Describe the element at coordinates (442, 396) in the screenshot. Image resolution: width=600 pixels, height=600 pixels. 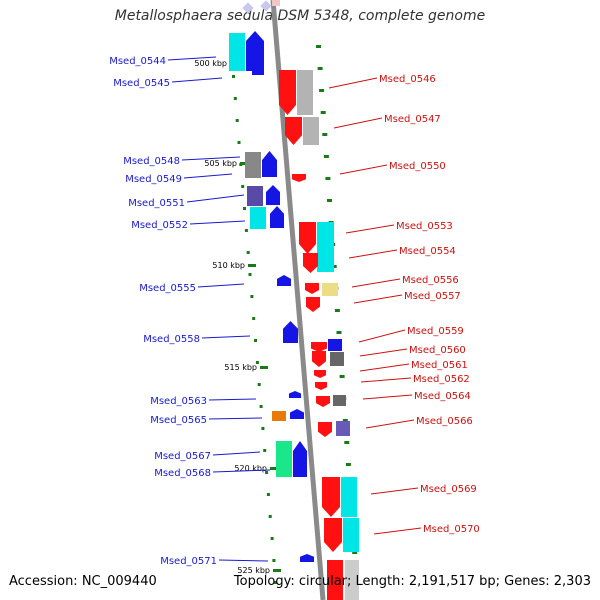
I see `gene-label-reverse: Msed_0564` at that location.